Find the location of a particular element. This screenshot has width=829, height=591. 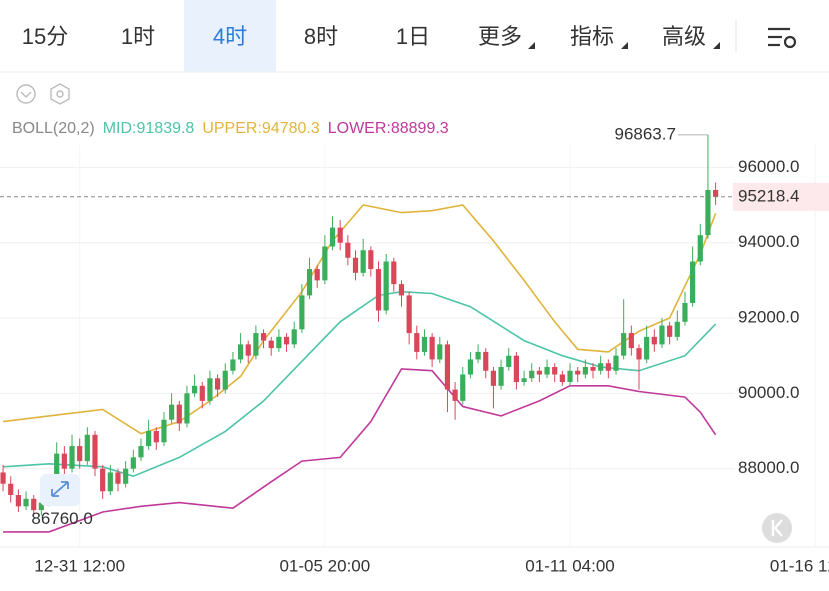

tab: 15分 is located at coordinates (45, 36).